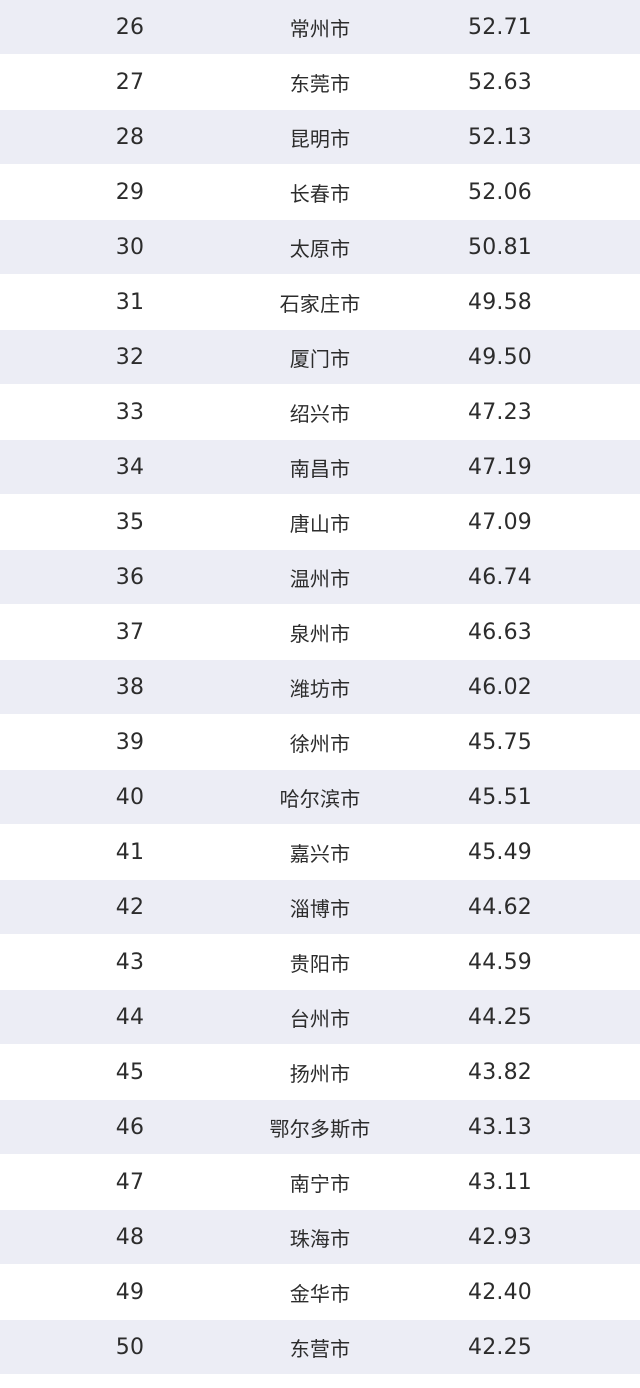  I want to click on table-row: 46 鄂尔多斯市 43.13, so click(320, 1127).